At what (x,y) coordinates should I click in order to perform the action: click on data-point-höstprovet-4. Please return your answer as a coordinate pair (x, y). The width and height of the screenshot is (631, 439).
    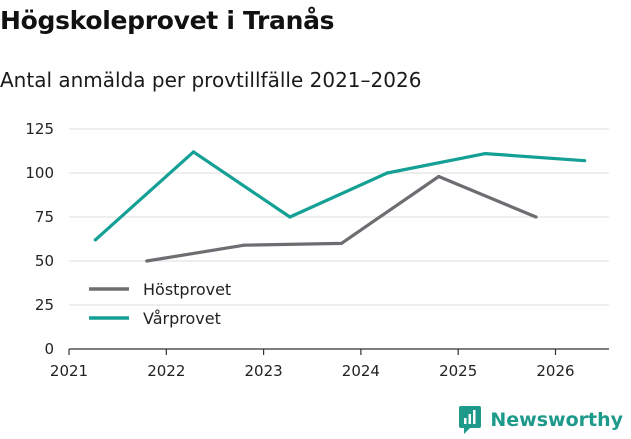
    Looking at the image, I should click on (536, 217).